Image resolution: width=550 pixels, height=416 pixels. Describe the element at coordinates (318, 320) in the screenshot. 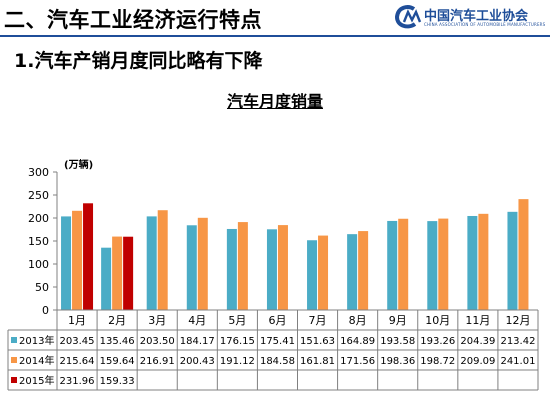

I see `x-category-label: 7月` at that location.